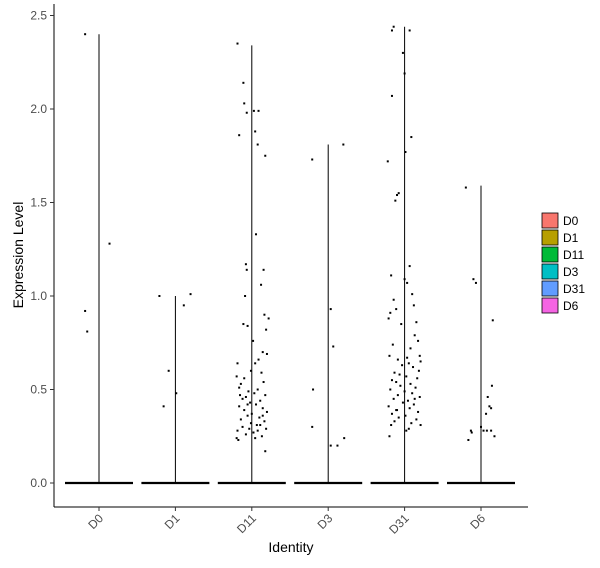 This screenshot has width=600, height=568. I want to click on x-tick-label: D1, so click(172, 521).